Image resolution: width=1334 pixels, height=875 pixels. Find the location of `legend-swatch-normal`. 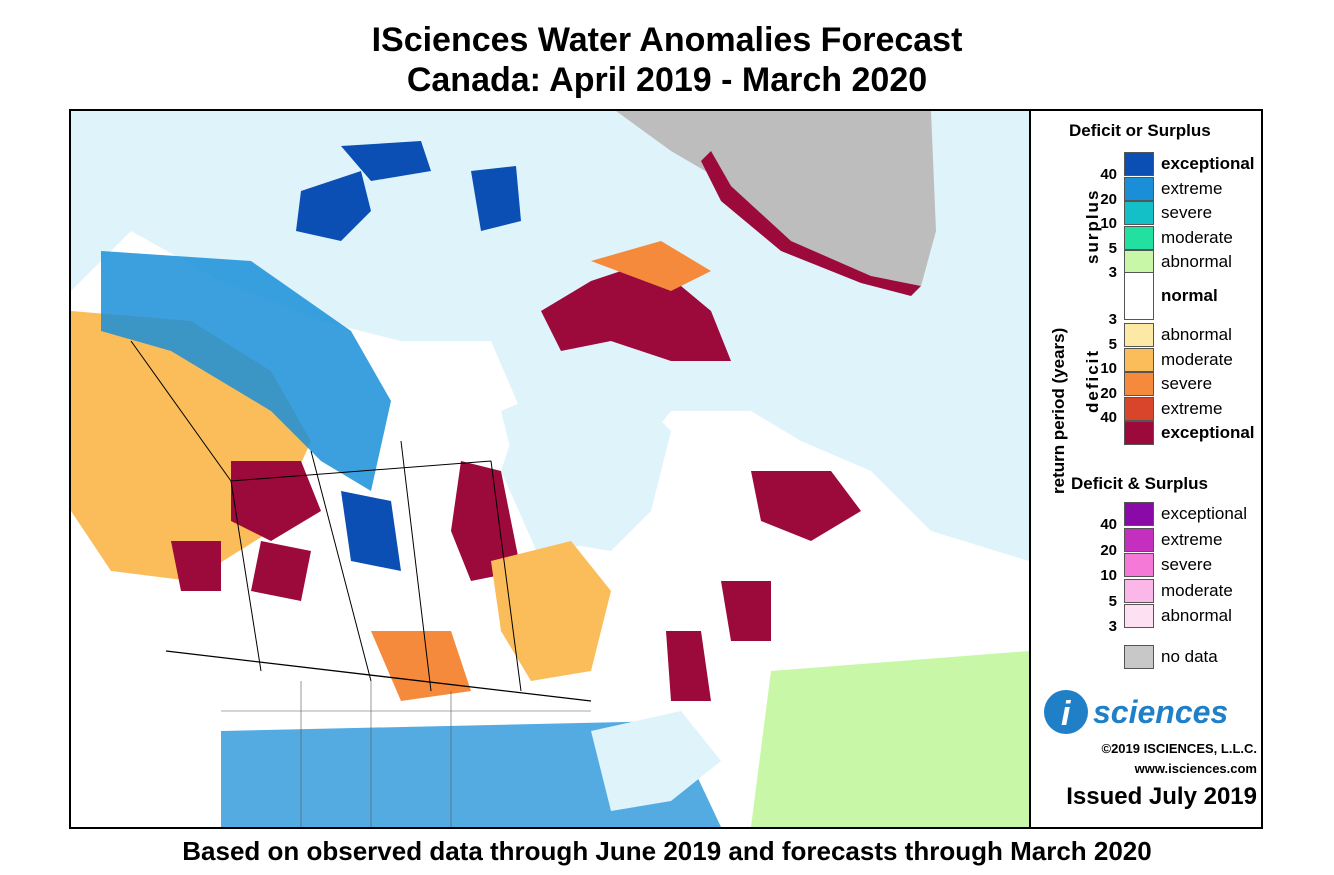

legend-swatch-normal is located at coordinates (1139, 296).